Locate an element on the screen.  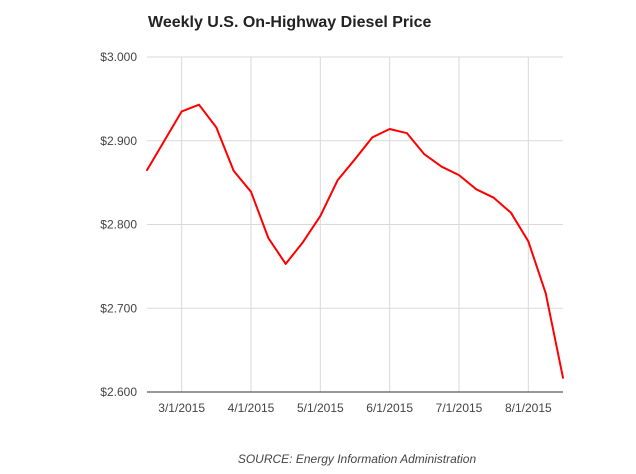
y-tick-label: $2.600 is located at coordinates (118, 392).